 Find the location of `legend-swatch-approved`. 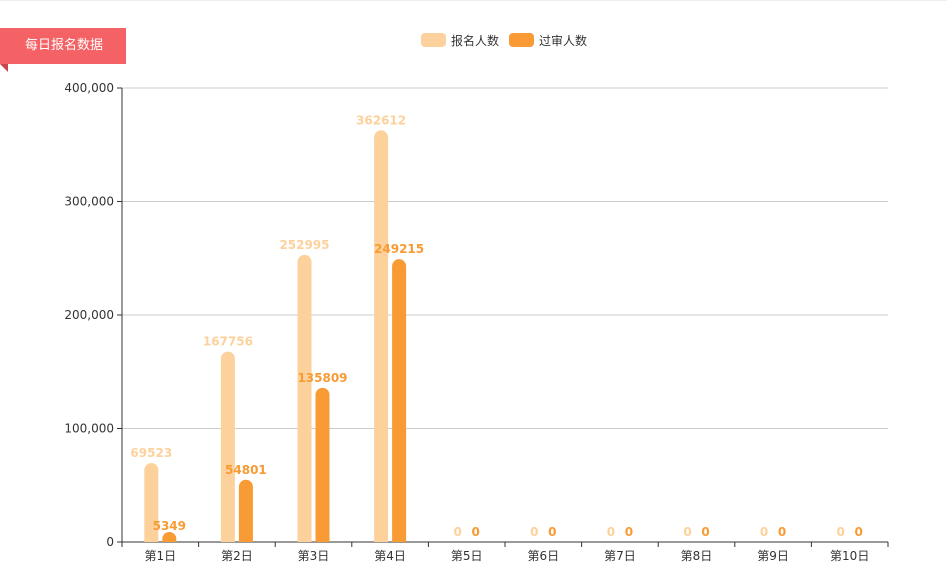

legend-swatch-approved is located at coordinates (522, 40).